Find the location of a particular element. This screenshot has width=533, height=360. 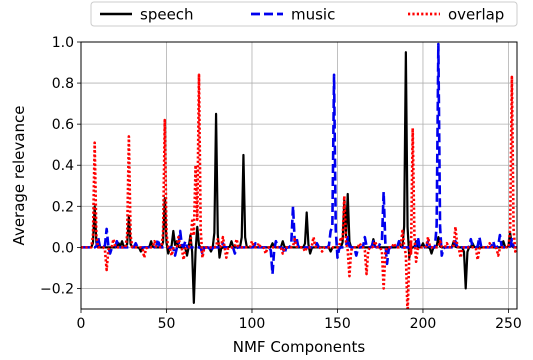

x-tick-label: 50 is located at coordinates (167, 324).